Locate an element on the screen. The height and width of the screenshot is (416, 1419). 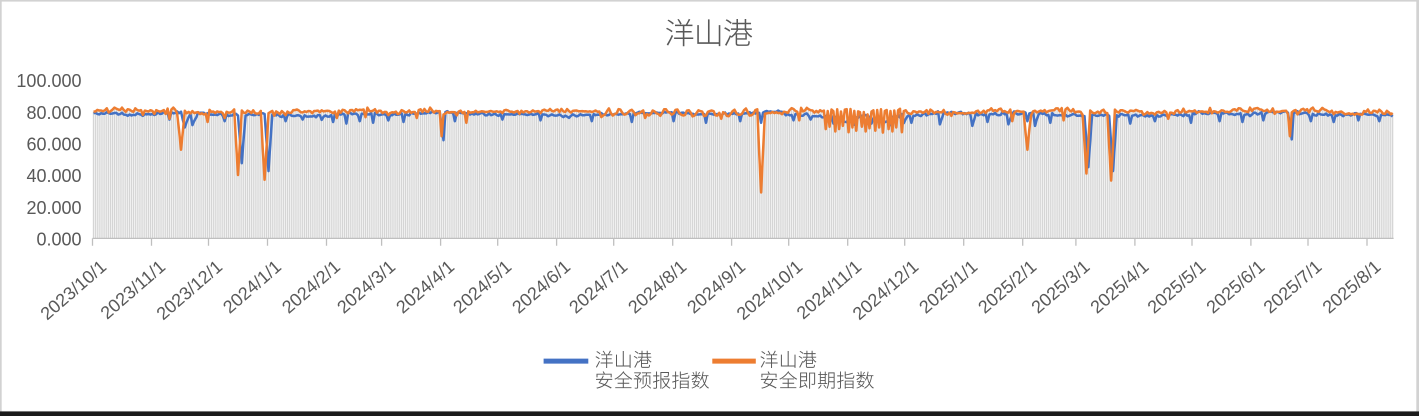
svg-text: 0.000 is located at coordinates (58, 240).